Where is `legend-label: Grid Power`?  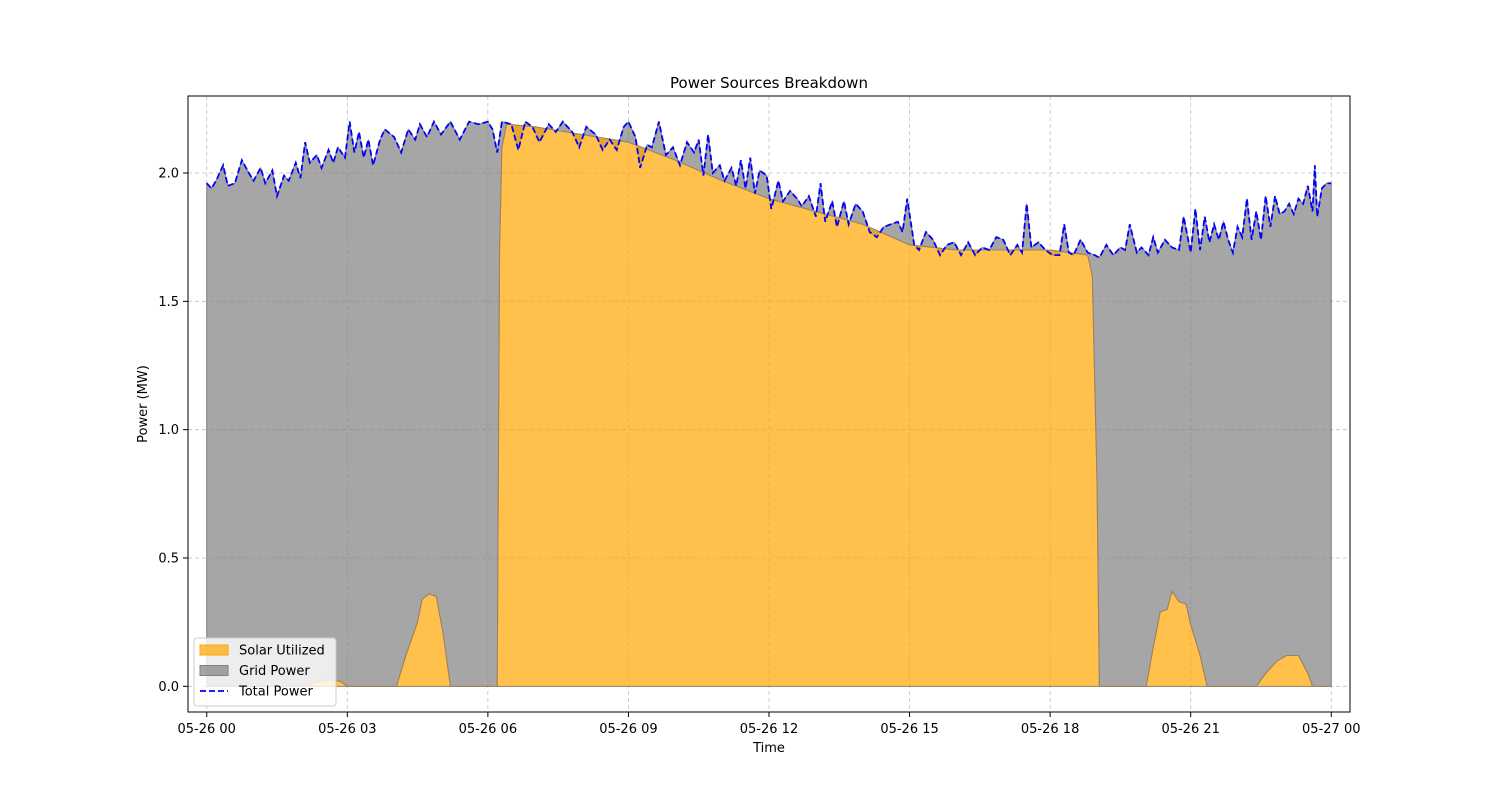
legend-label: Grid Power is located at coordinates (274, 671).